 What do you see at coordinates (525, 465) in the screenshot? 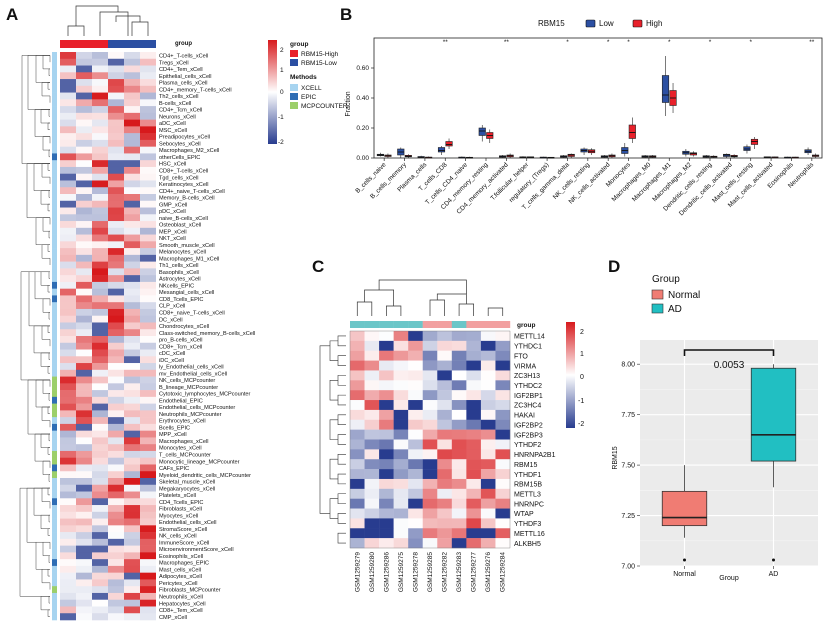
I see `c-gene-label: RBM15` at bounding box center [525, 465].